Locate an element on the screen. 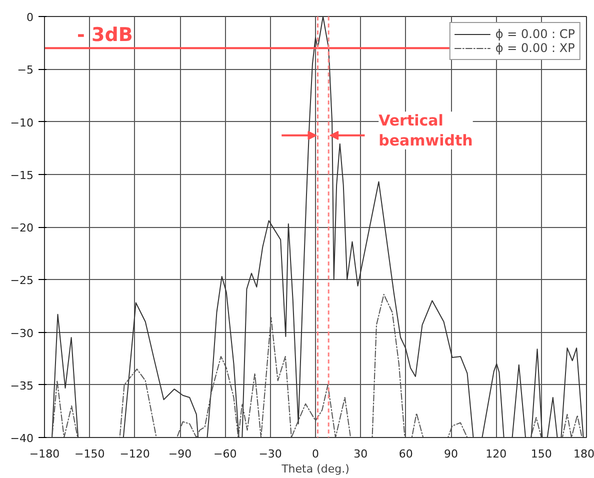 The height and width of the screenshot is (478, 594). legend-label: ϕ = 0.00 : CP is located at coordinates (535, 34).